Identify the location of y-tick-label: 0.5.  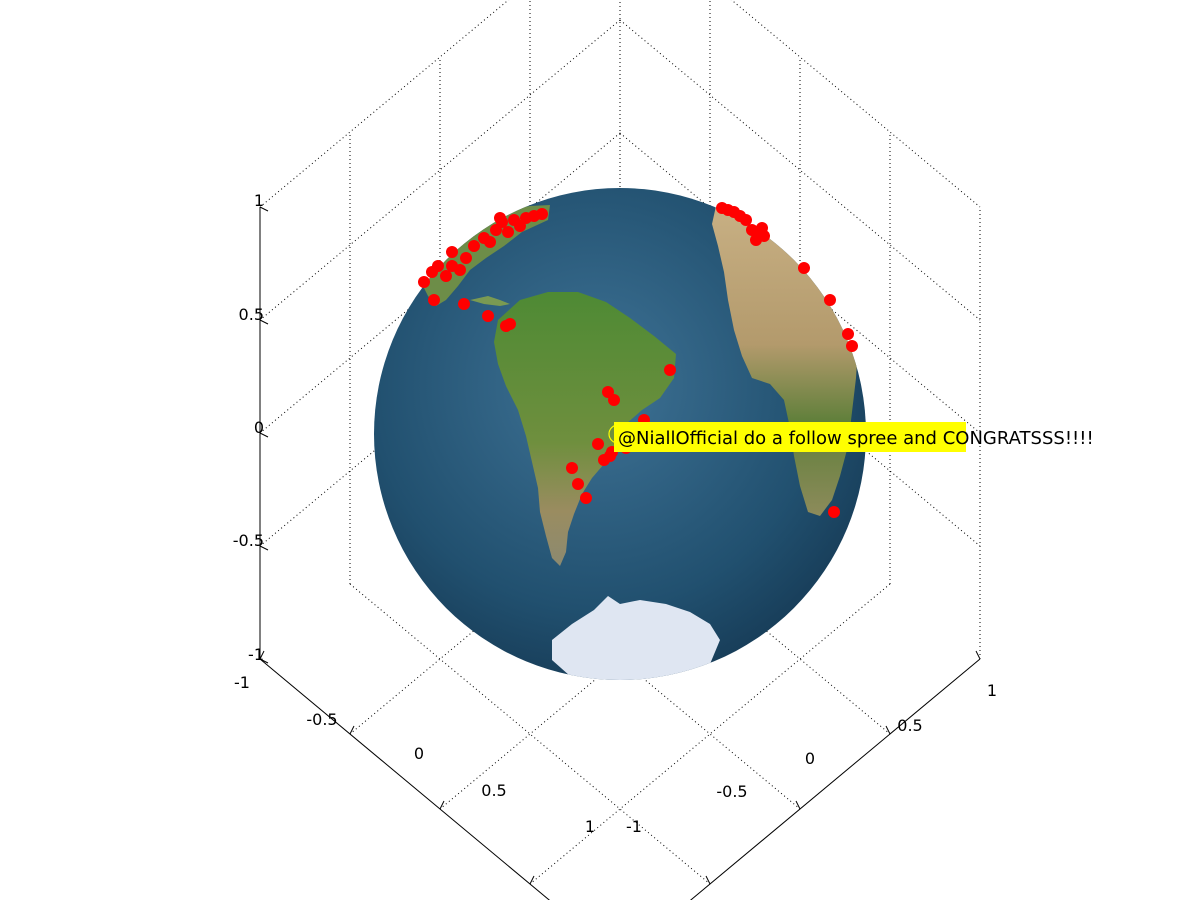
(909, 725).